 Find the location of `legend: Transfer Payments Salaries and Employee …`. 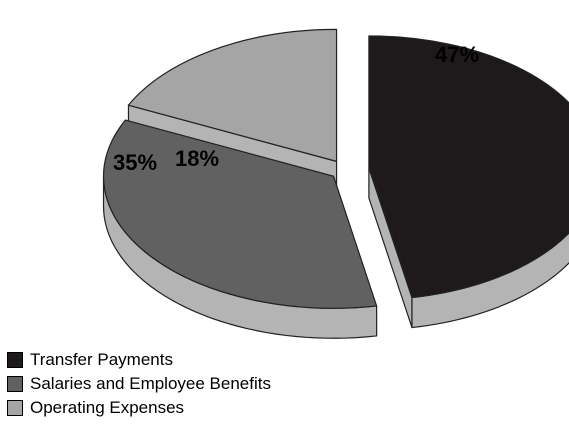

legend: Transfer Payments Salaries and Employee … is located at coordinates (139, 384).